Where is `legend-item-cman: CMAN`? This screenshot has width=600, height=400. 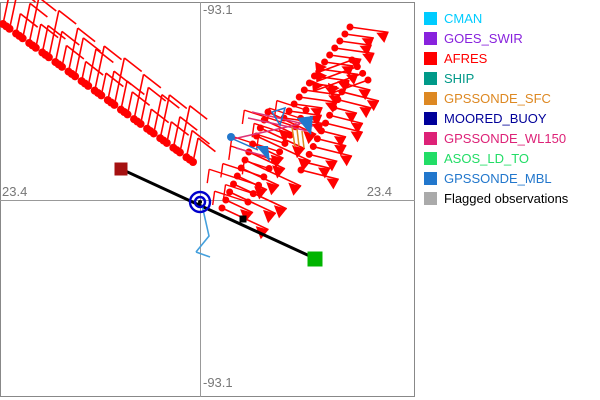 legend-item-cman: CMAN is located at coordinates (512, 18).